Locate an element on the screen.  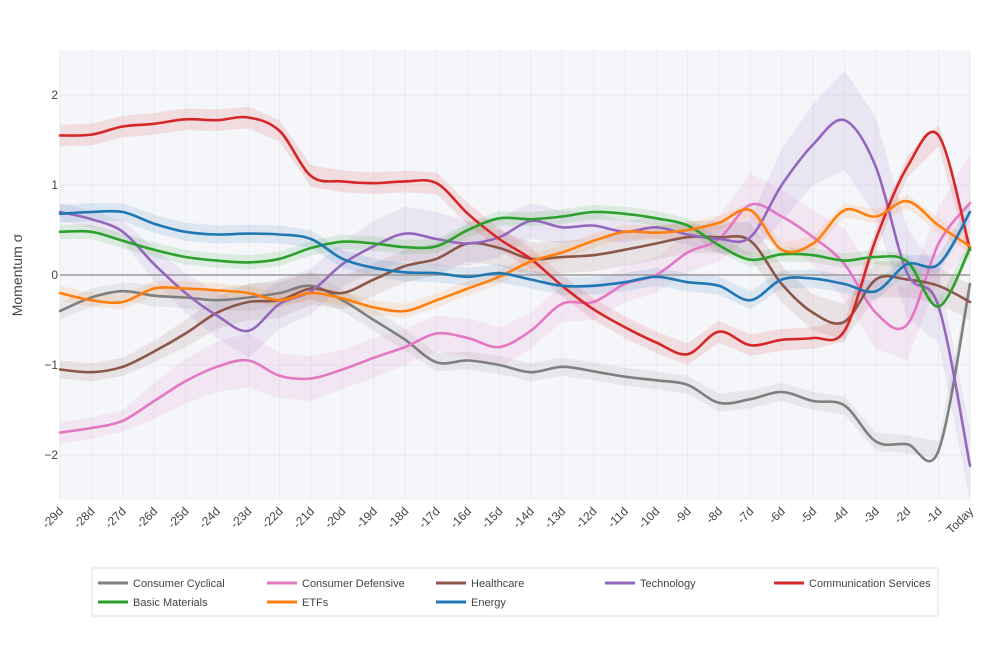
x-tick-label: -10d is located at coordinates (648, 517).